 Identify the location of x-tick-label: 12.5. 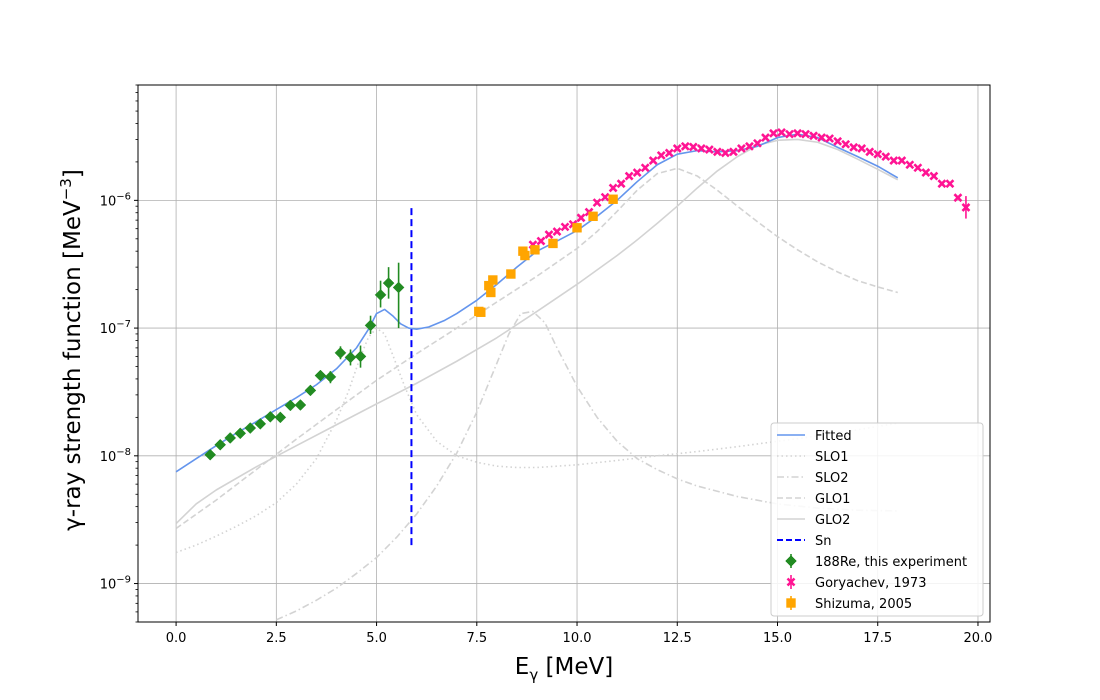
(677, 638).